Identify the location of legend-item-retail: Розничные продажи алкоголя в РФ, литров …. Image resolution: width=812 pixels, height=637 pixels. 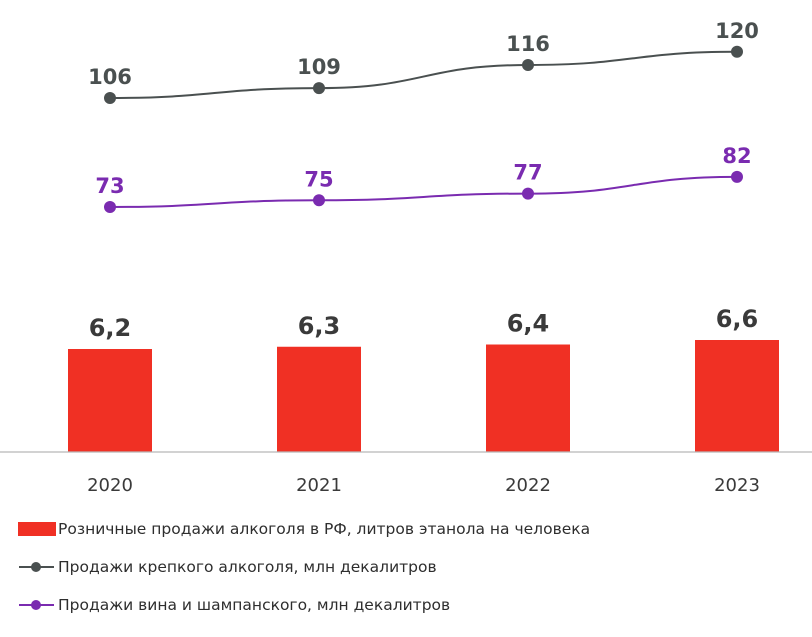
(413, 529).